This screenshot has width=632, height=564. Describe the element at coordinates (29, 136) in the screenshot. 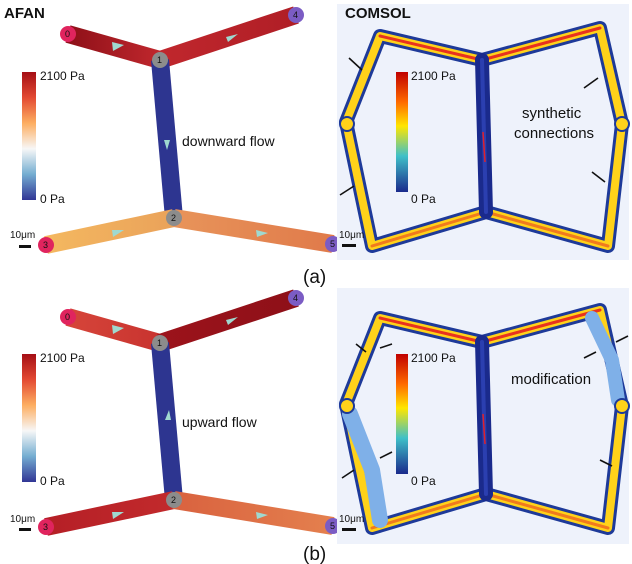

I see `colorbar-afan-a` at that location.